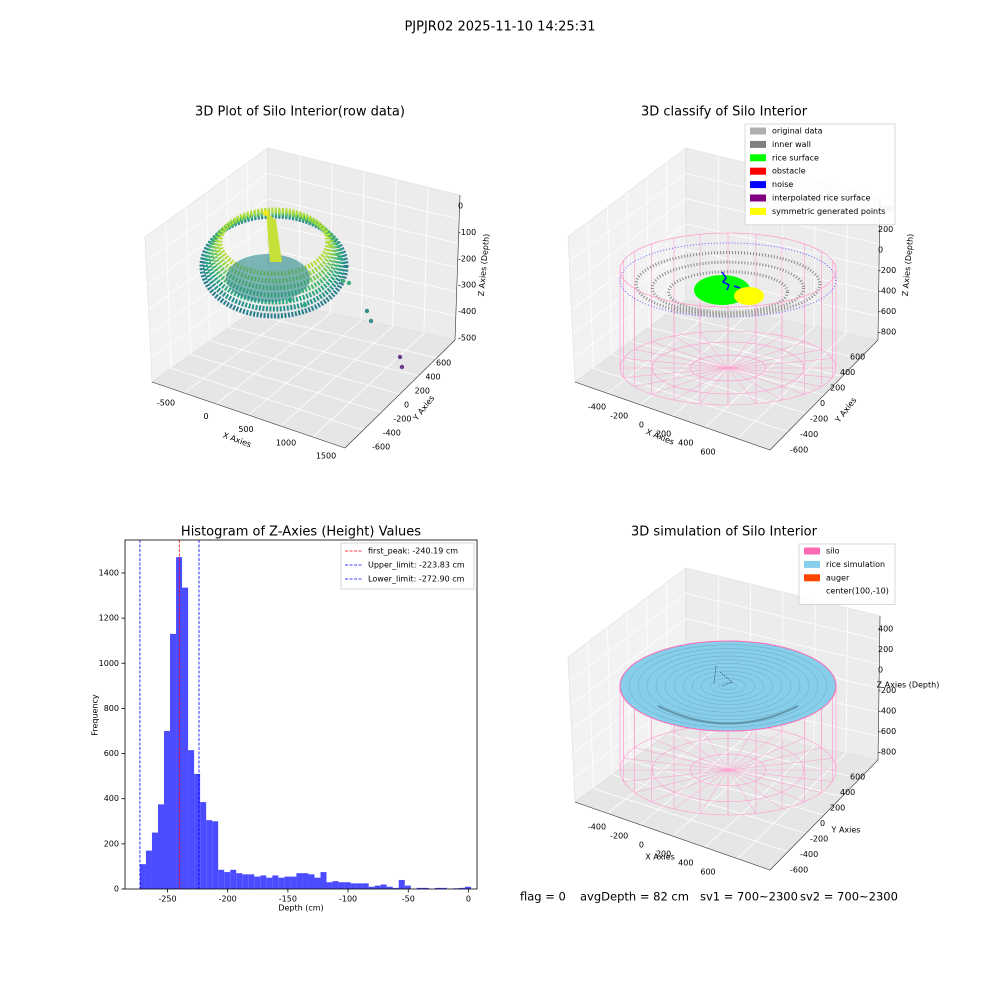  I want to click on axis-y, so click(400, 394).